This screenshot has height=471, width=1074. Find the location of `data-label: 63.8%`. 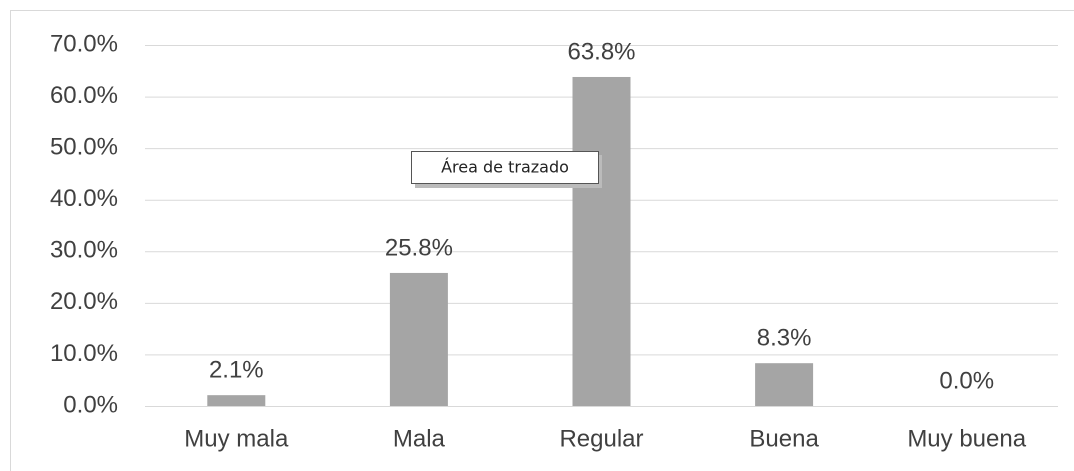

data-label: 63.8% is located at coordinates (601, 51).